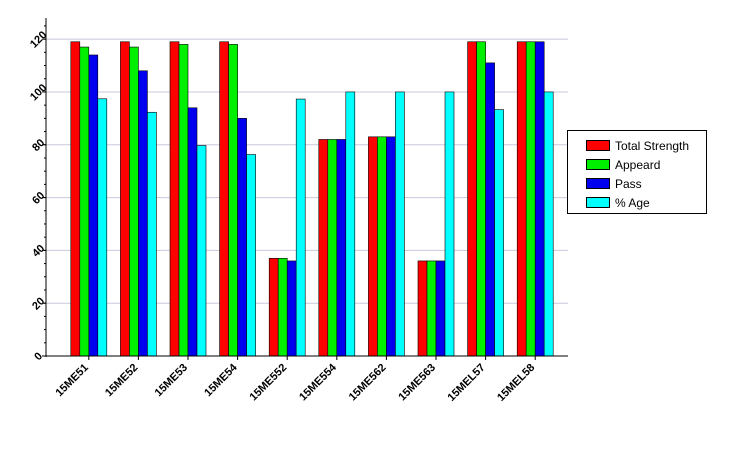 This screenshot has height=450, width=750. Describe the element at coordinates (269, 383) in the screenshot. I see `x-tick-label: 15ME552` at that location.